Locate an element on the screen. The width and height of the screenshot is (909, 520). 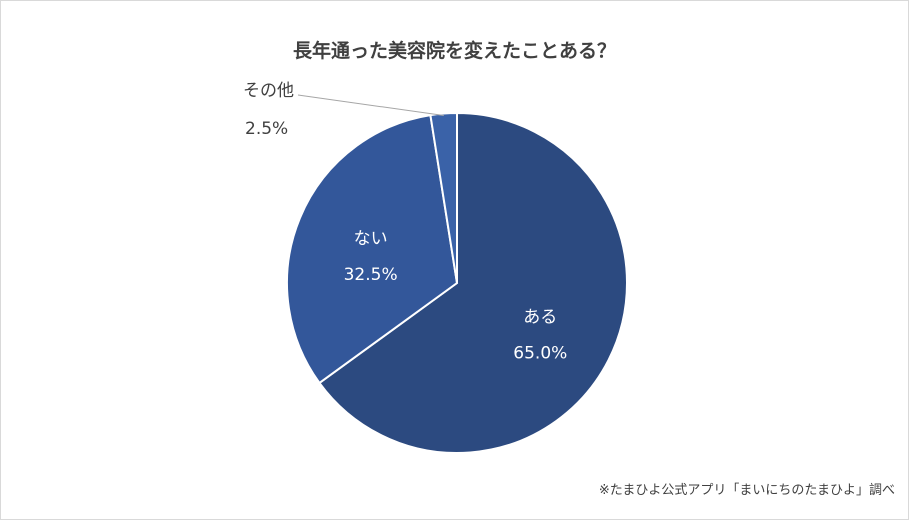
slice-label: ある is located at coordinates (540, 317).